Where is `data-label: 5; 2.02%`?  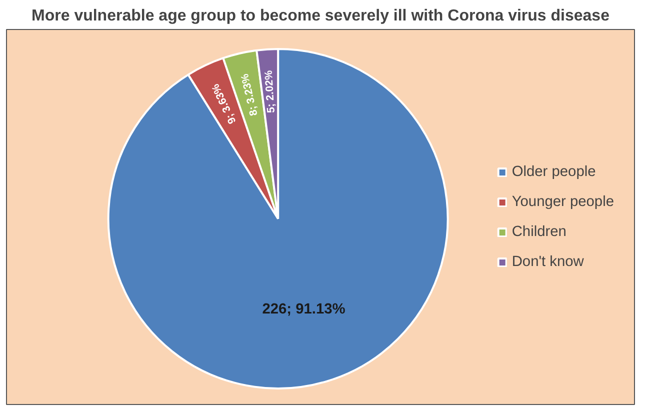 data-label: 5; 2.02% is located at coordinates (270, 91).